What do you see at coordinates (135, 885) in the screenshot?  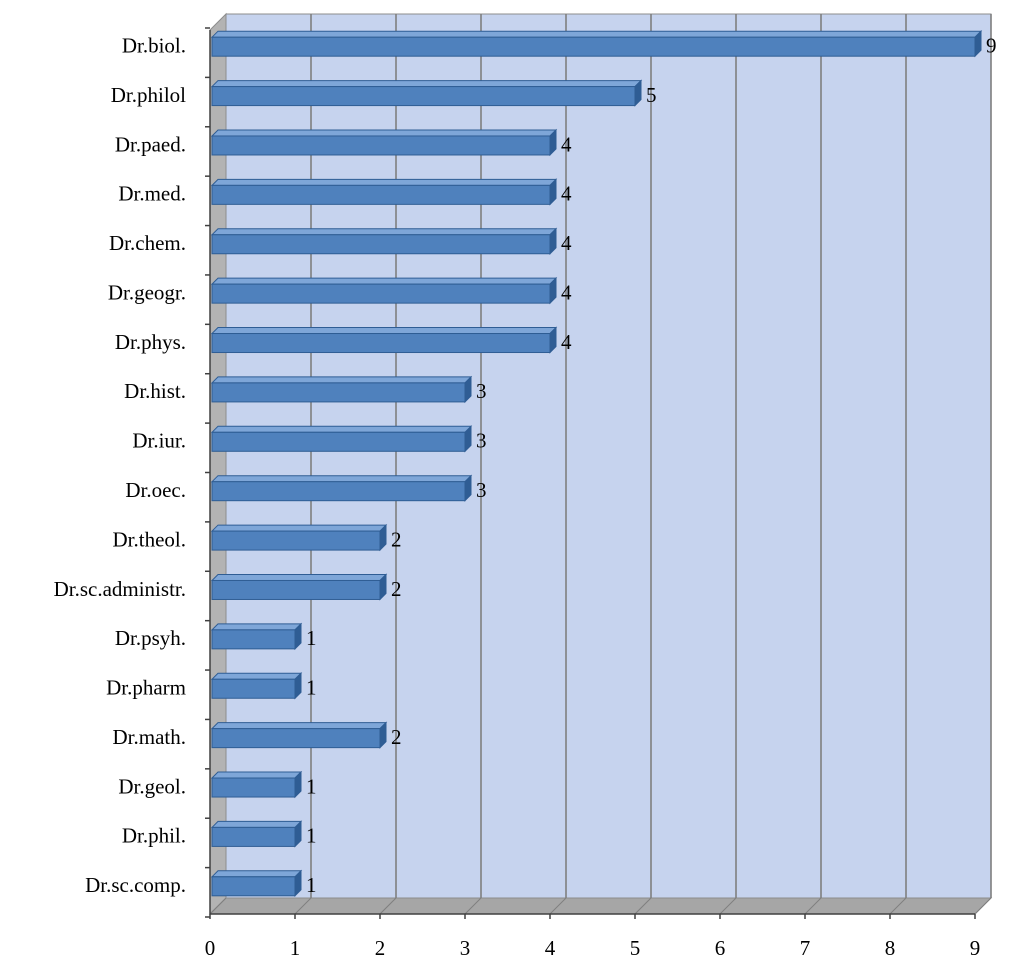 I see `category-label: Dr.sc.comp.` at bounding box center [135, 885].